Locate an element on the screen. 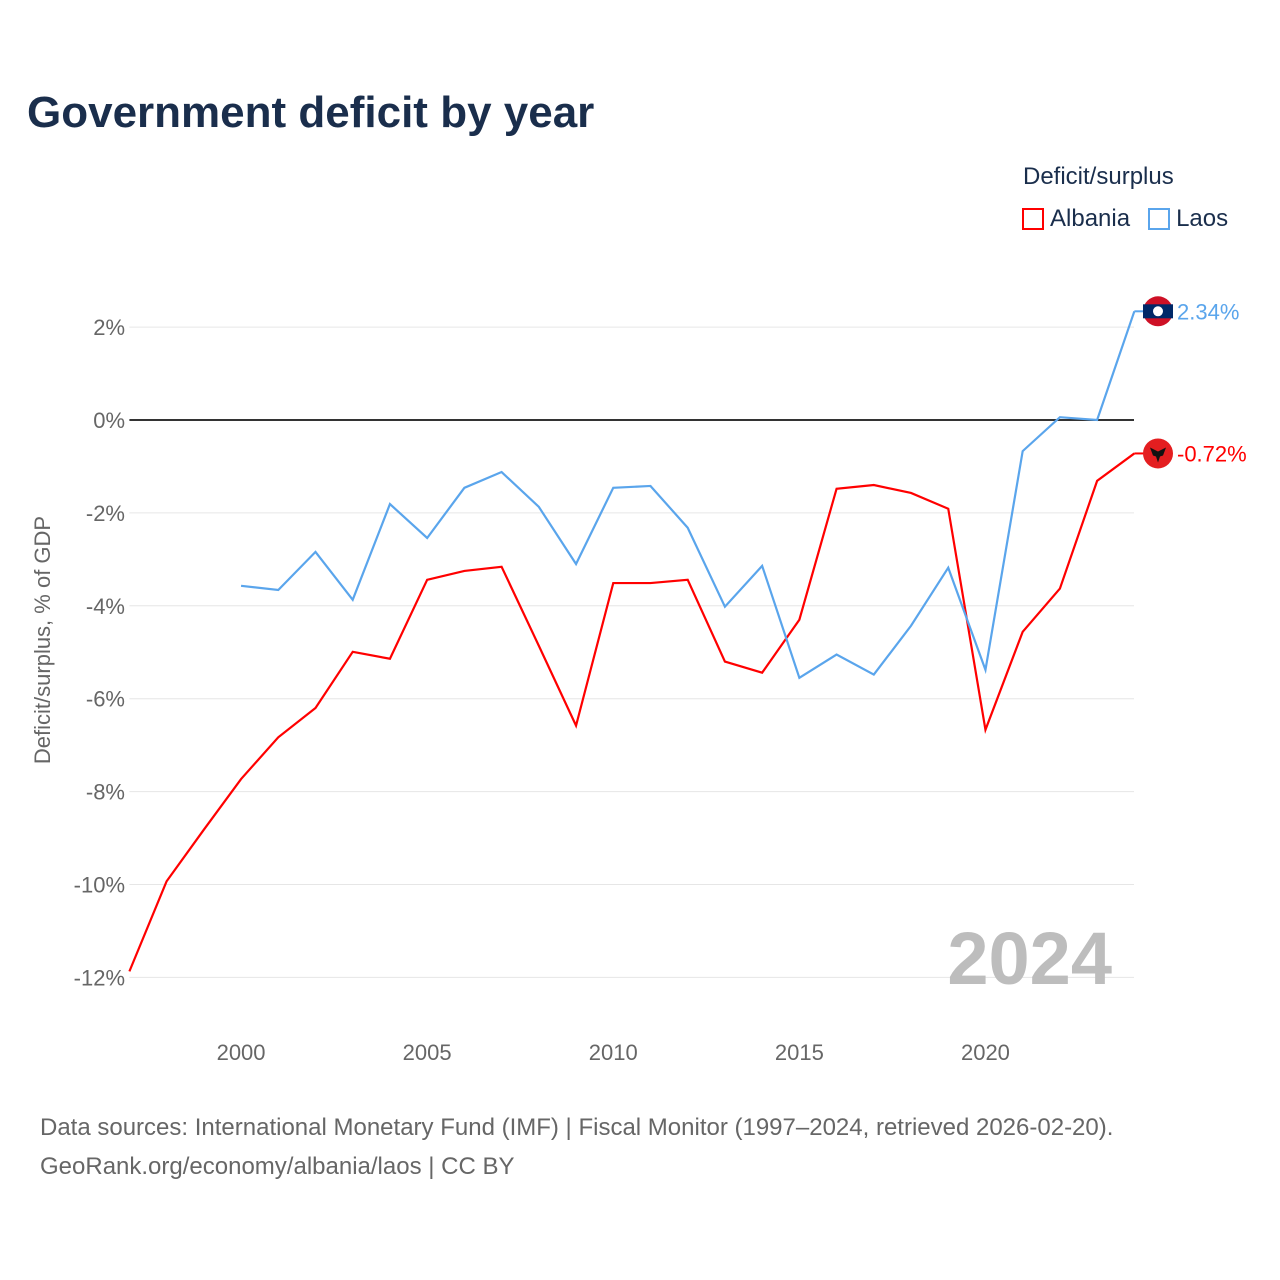 The width and height of the screenshot is (1280, 1280). y-axis-label: Deficit/surplus, % of GDP is located at coordinates (42, 640).